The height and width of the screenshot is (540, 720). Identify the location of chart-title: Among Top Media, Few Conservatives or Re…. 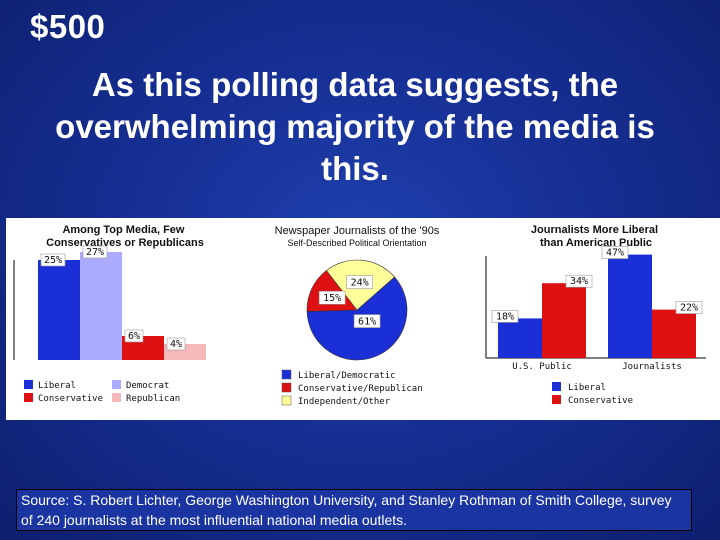
(125, 236).